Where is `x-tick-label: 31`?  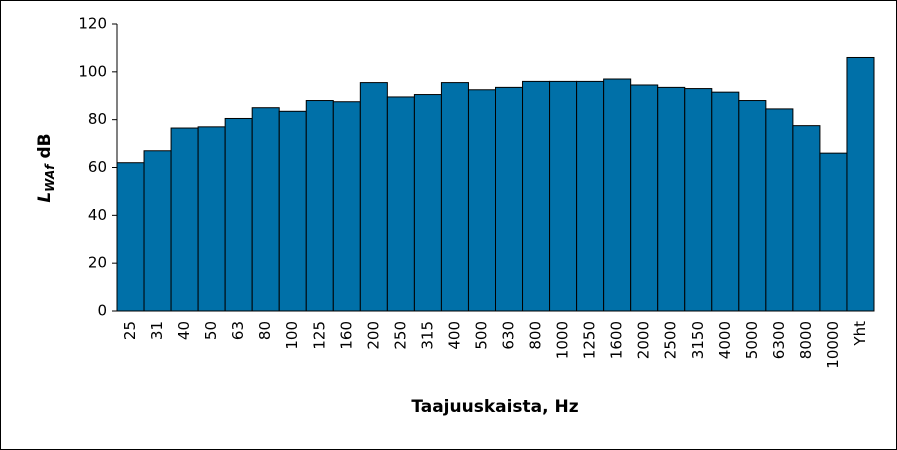 x-tick-label: 31 is located at coordinates (157, 330).